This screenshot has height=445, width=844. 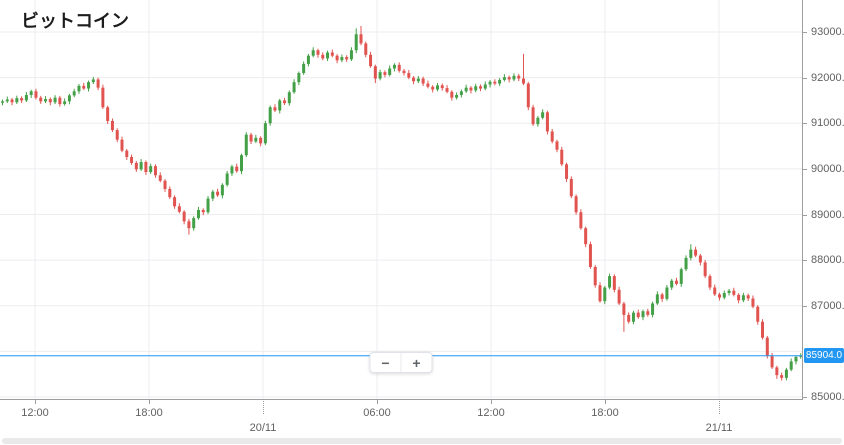 What do you see at coordinates (385, 362) in the screenshot?
I see `zoom-out-button: −` at bounding box center [385, 362].